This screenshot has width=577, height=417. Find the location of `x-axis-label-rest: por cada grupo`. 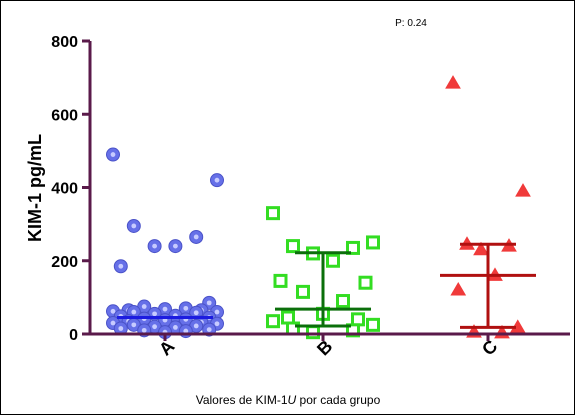

x-axis-label-rest: por cada grupo is located at coordinates (338, 400).